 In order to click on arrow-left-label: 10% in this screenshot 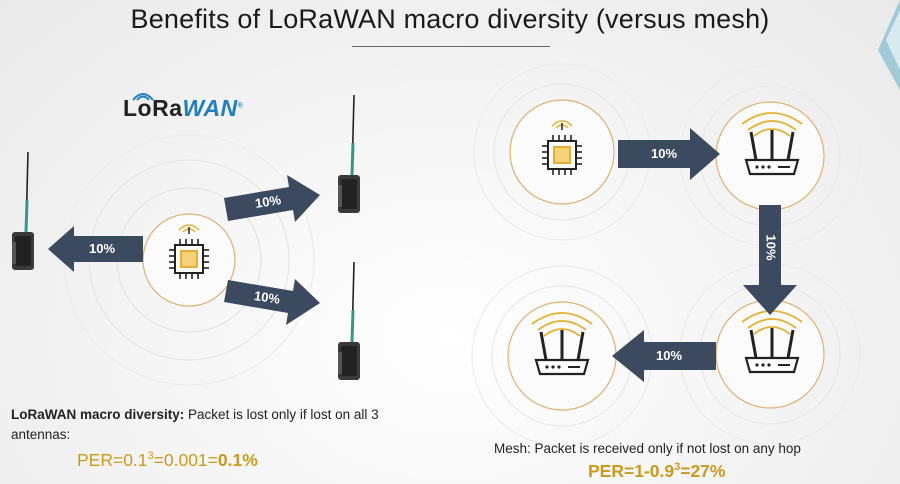, I will do `click(102, 248)`.